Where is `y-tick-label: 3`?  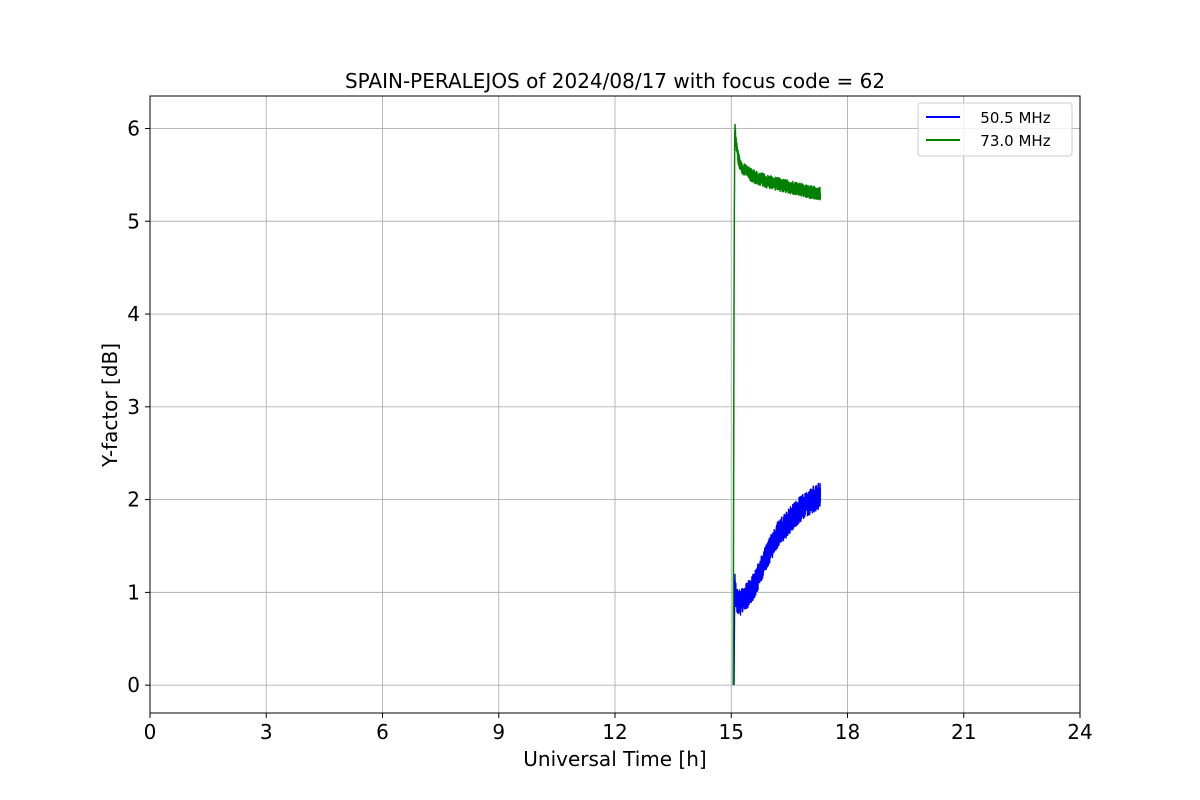
y-tick-label: 3 is located at coordinates (133, 407).